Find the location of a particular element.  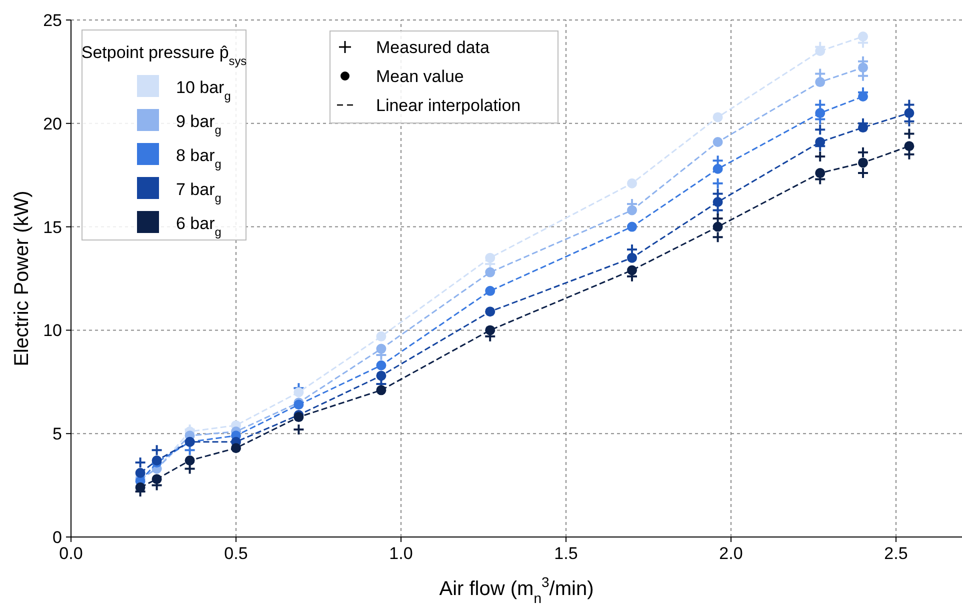

x-tick-label: 0.0 is located at coordinates (71, 553).